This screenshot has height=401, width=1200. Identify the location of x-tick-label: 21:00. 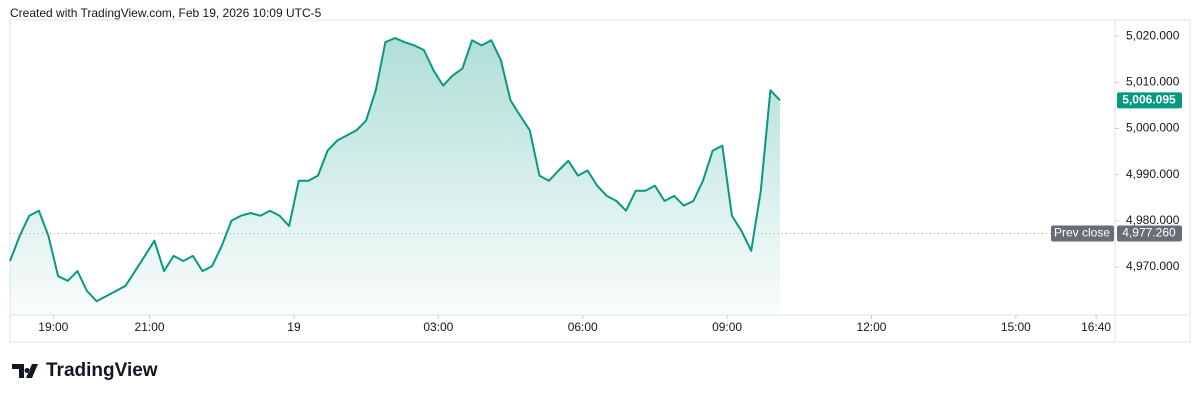
(150, 327).